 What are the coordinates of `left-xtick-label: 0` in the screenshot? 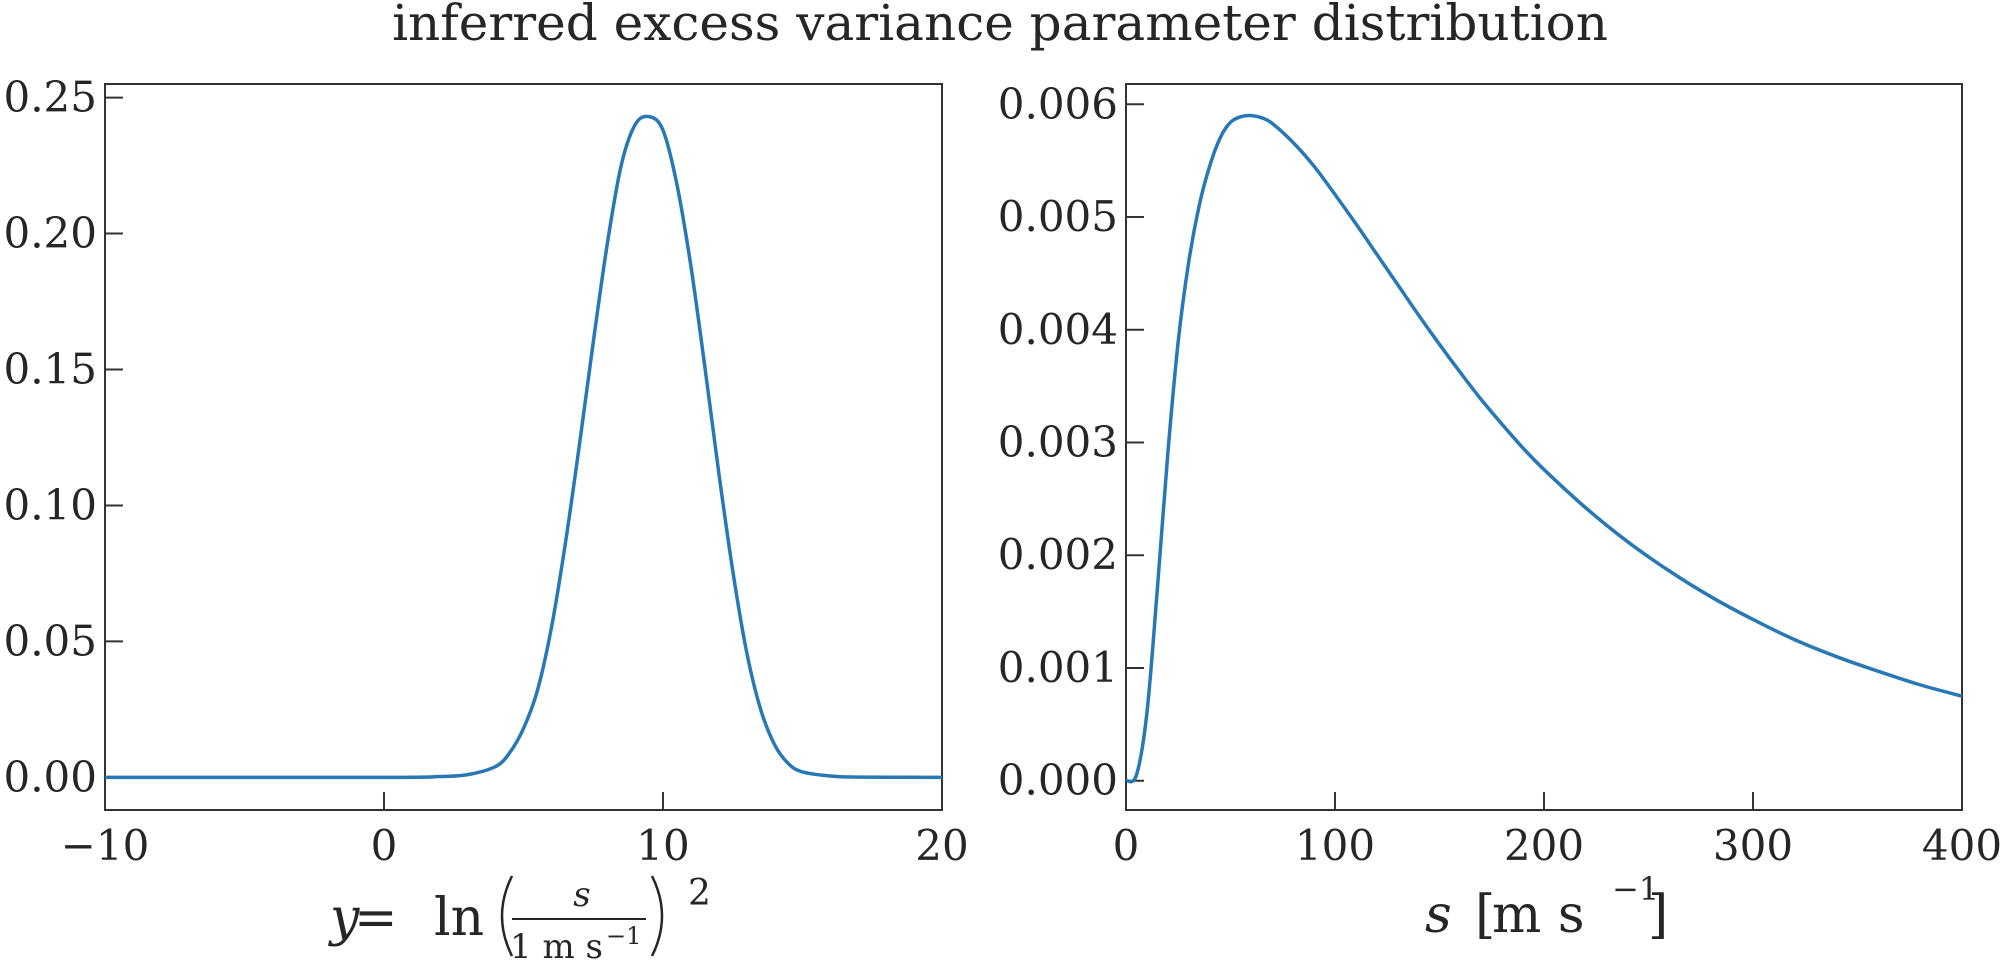 It's located at (384, 845).